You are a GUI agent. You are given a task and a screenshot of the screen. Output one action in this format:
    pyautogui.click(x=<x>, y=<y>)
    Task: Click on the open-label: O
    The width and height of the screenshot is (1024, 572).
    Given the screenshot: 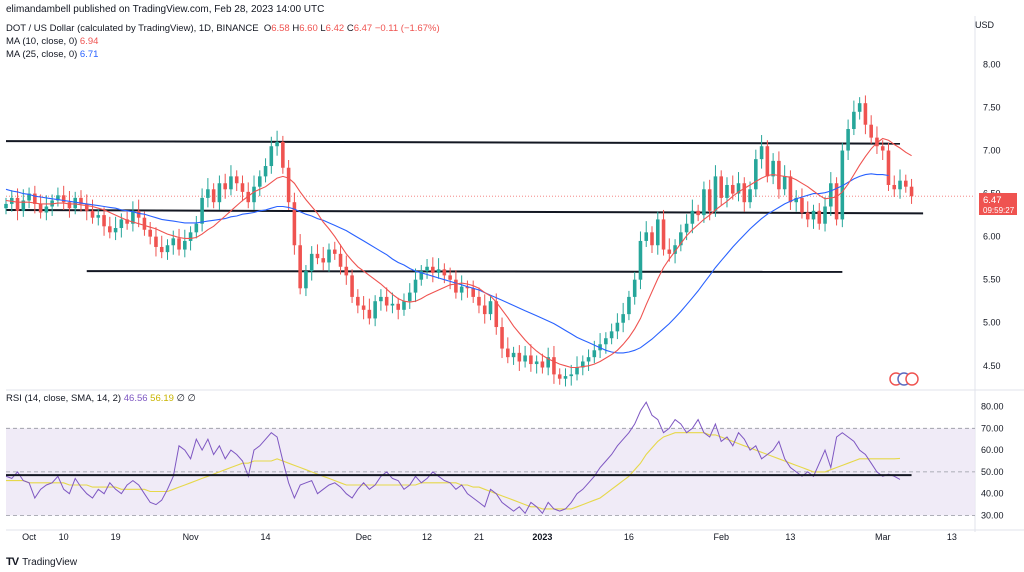 What is the action you would take?
    pyautogui.click(x=267, y=28)
    